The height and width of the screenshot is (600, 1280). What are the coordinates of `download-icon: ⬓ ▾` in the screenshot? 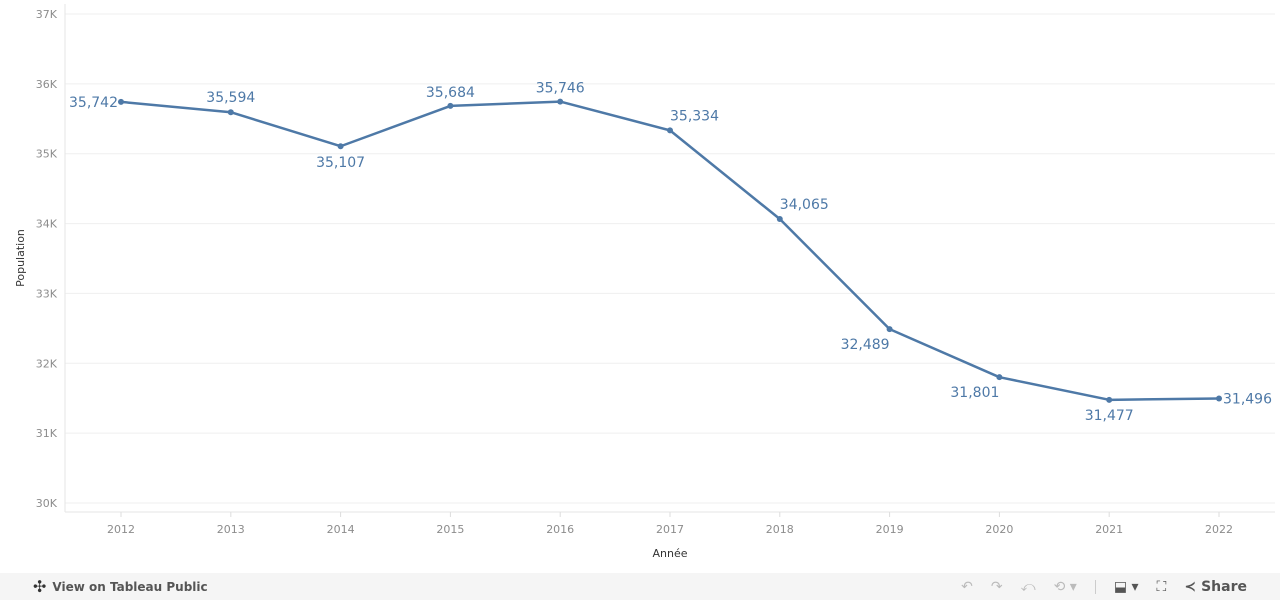 It's located at (1126, 586).